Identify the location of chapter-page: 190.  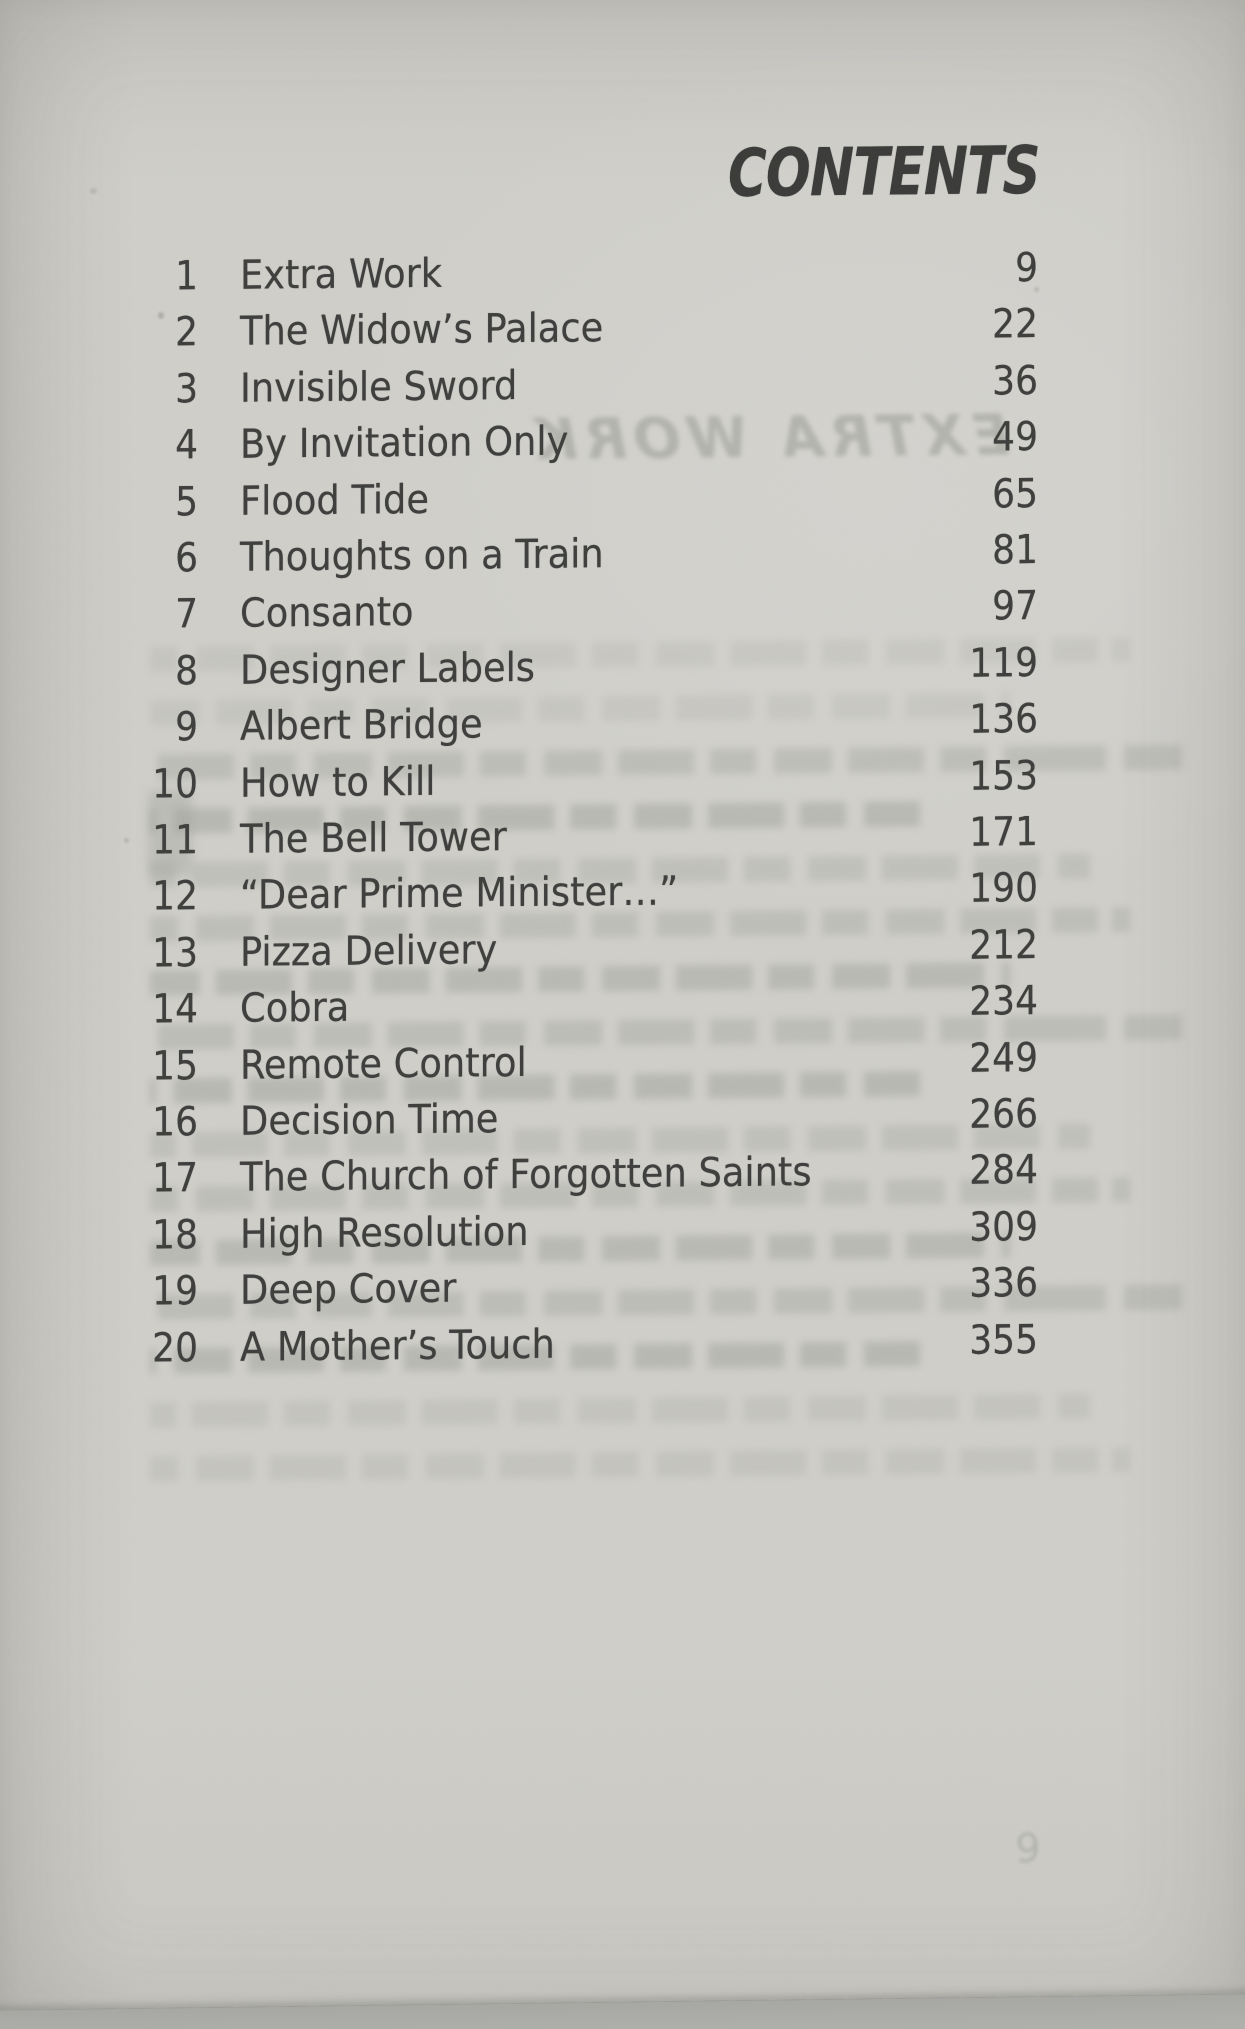
(1003, 889).